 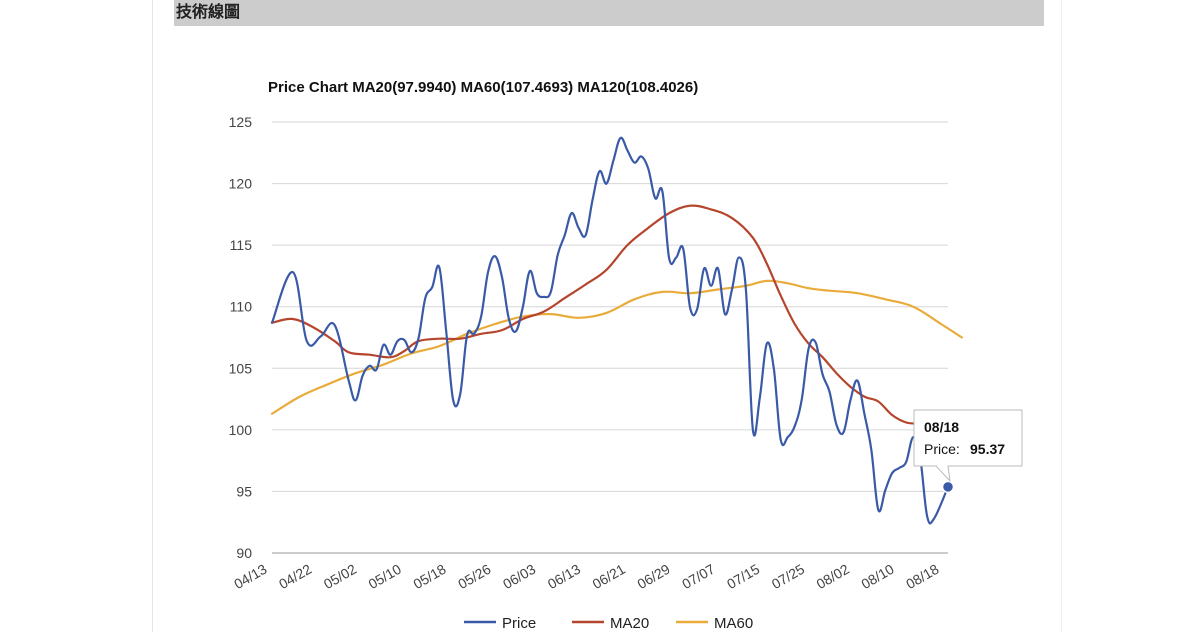 I want to click on x-tick-label: 04/22, so click(x=295, y=576).